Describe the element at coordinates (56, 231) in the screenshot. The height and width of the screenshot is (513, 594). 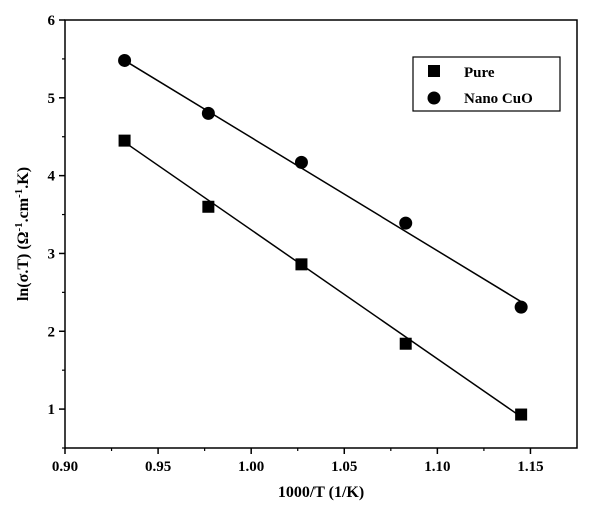
I see `y-axis: 1 2 3 4 5 6` at that location.